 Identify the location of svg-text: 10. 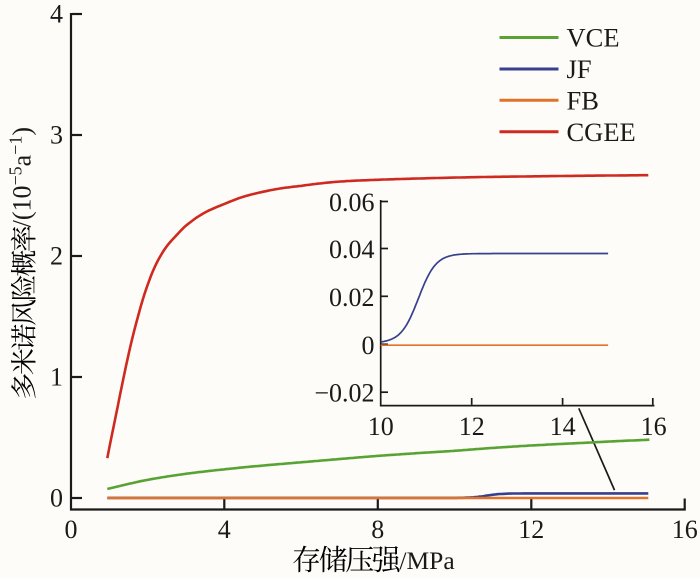
(381, 426).